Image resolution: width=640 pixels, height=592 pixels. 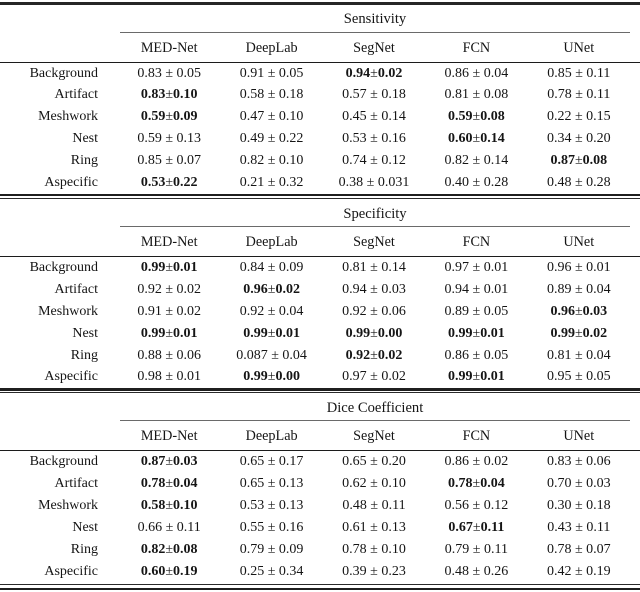 What do you see at coordinates (375, 407) in the screenshot?
I see `table-title: Dice Coefficient` at bounding box center [375, 407].